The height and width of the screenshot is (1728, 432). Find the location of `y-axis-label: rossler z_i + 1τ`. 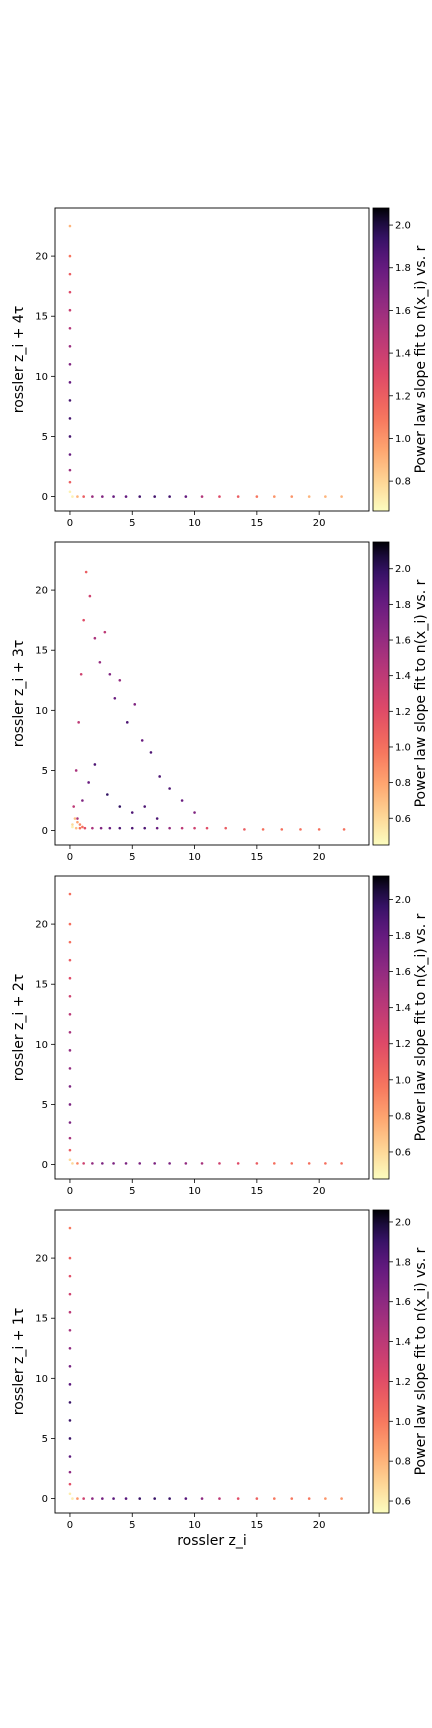

y-axis-label: rossler z_i + 1τ is located at coordinates (19, 1362).